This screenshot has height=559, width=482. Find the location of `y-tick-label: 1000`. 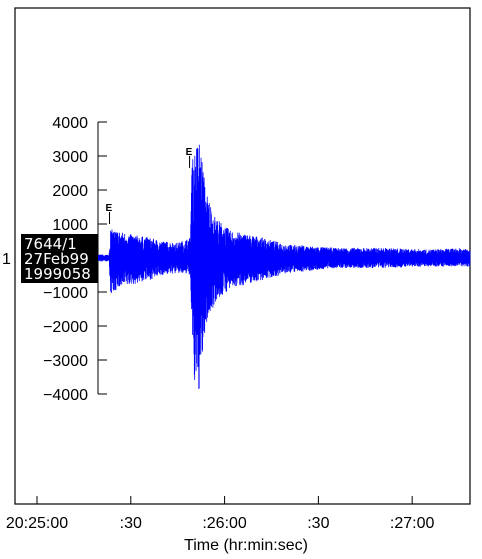

y-tick-label: 1000 is located at coordinates (70, 225).